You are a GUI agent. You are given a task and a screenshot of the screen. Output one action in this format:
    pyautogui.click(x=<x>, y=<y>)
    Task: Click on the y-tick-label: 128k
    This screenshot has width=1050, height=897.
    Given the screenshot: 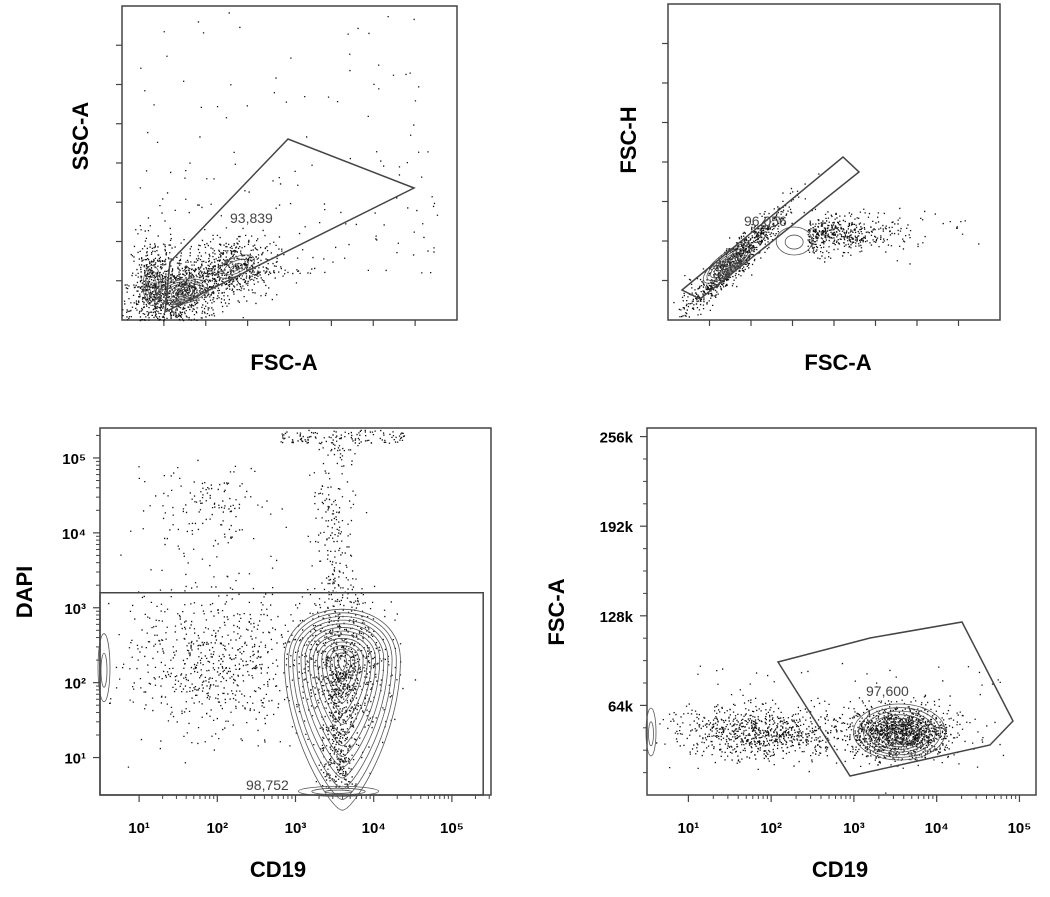 What is the action you would take?
    pyautogui.click(x=617, y=617)
    